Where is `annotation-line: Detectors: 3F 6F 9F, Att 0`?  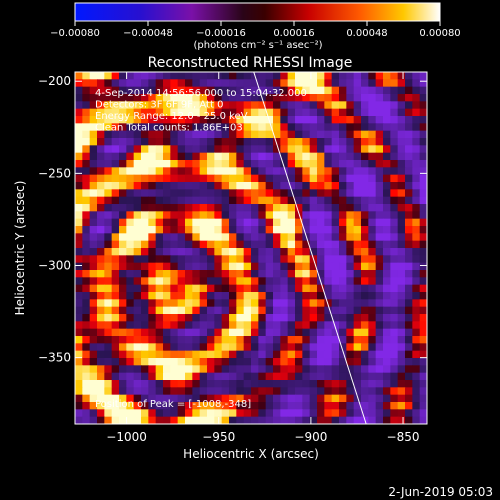 annotation-line: Detectors: 3F 6F 9F, Att 0 is located at coordinates (159, 105).